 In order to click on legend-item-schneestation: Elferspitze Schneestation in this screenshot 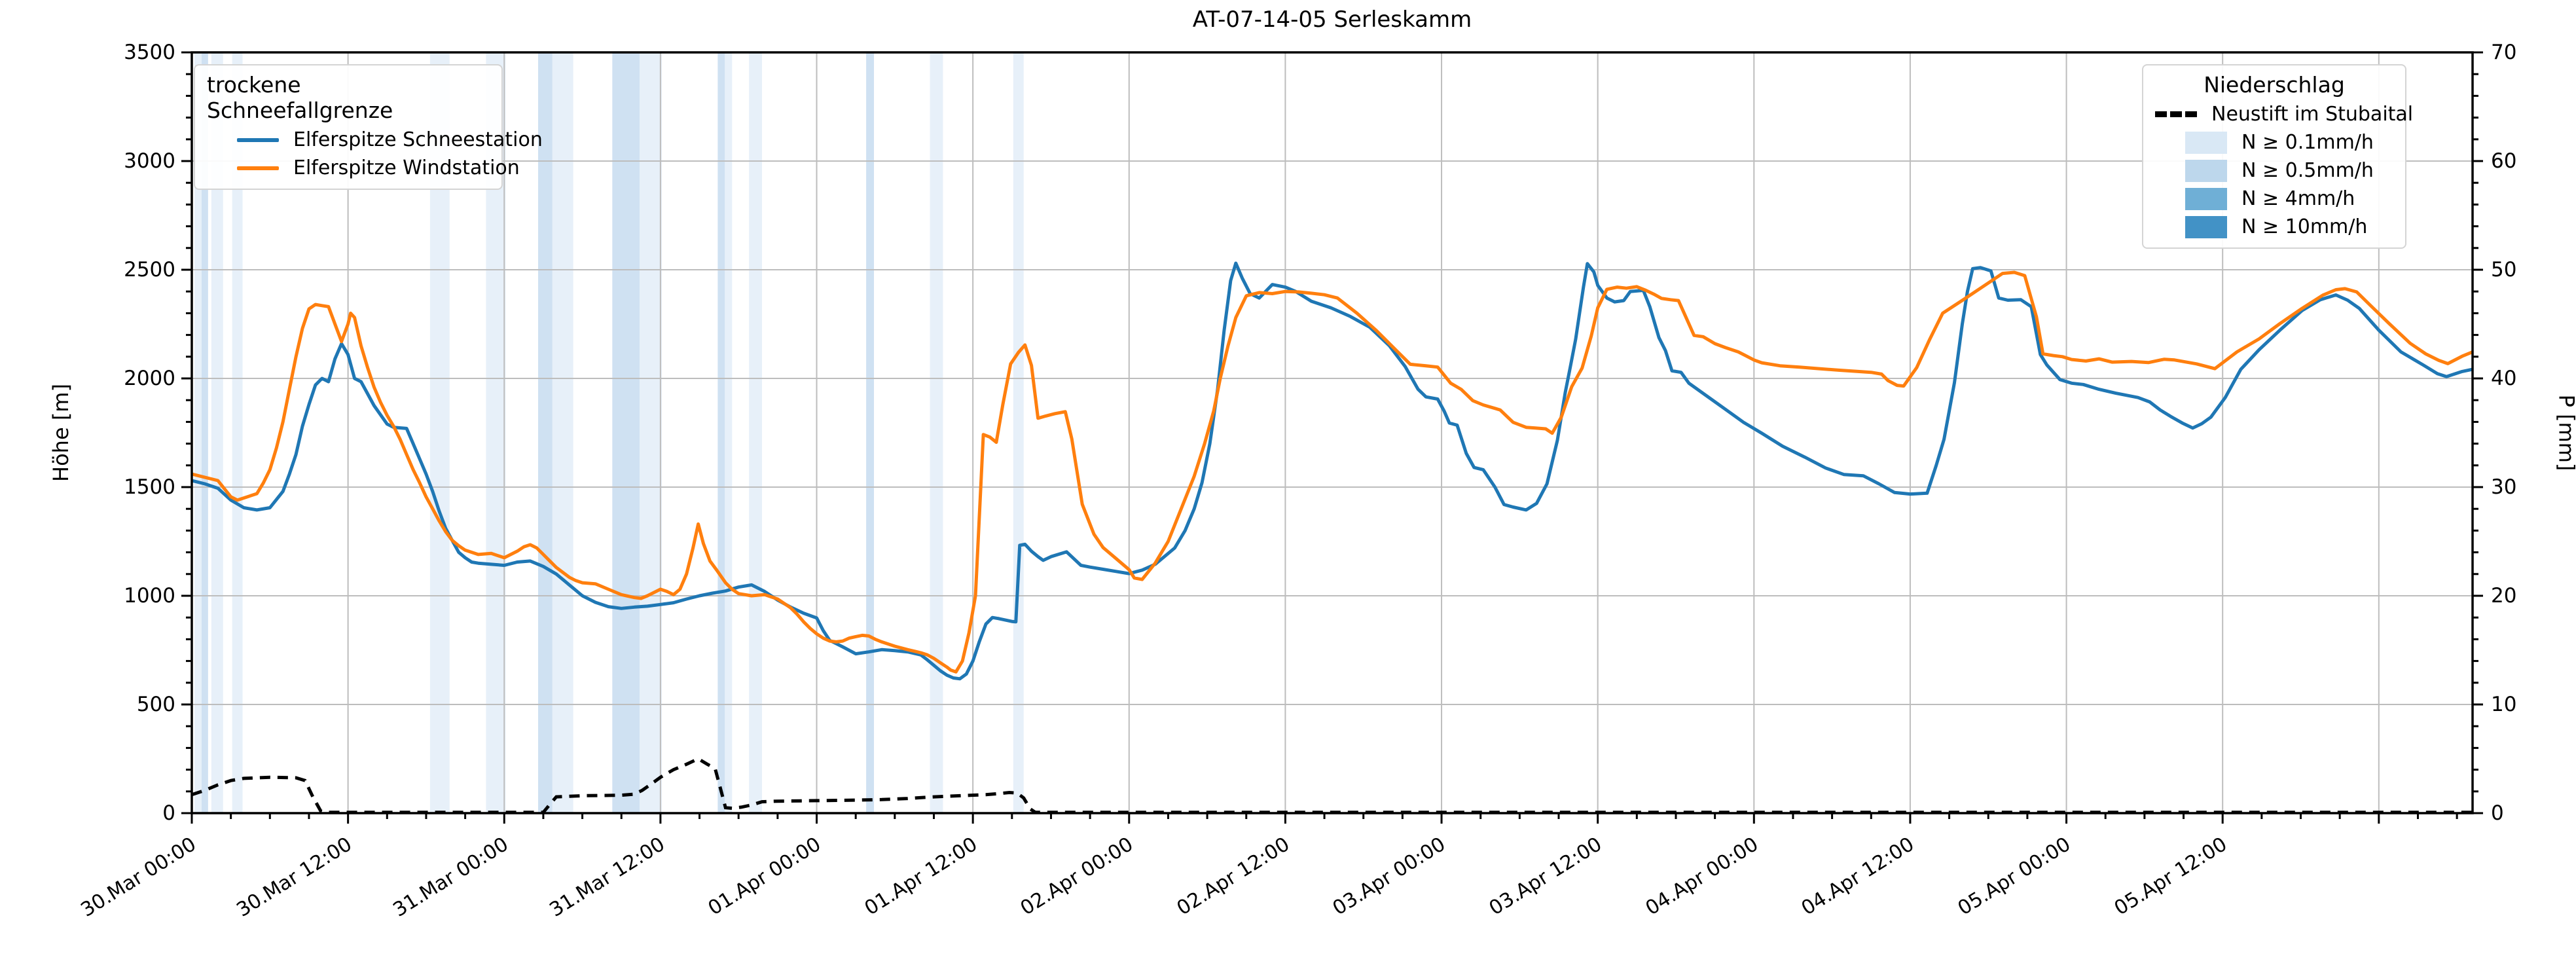, I will do `click(375, 139)`.